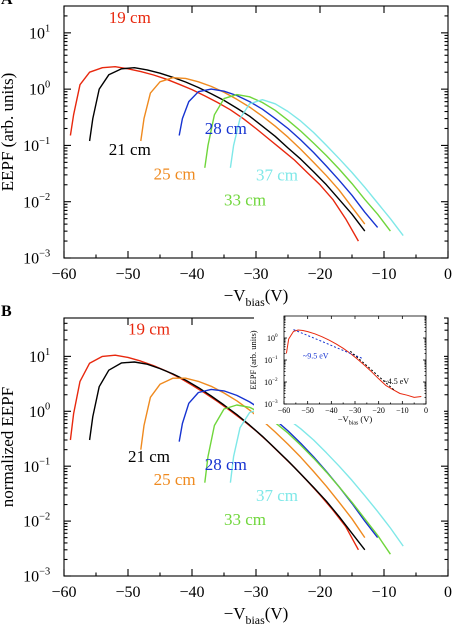 The width and height of the screenshot is (454, 629). Describe the element at coordinates (6, 311) in the screenshot. I see `panel-letter: B` at that location.